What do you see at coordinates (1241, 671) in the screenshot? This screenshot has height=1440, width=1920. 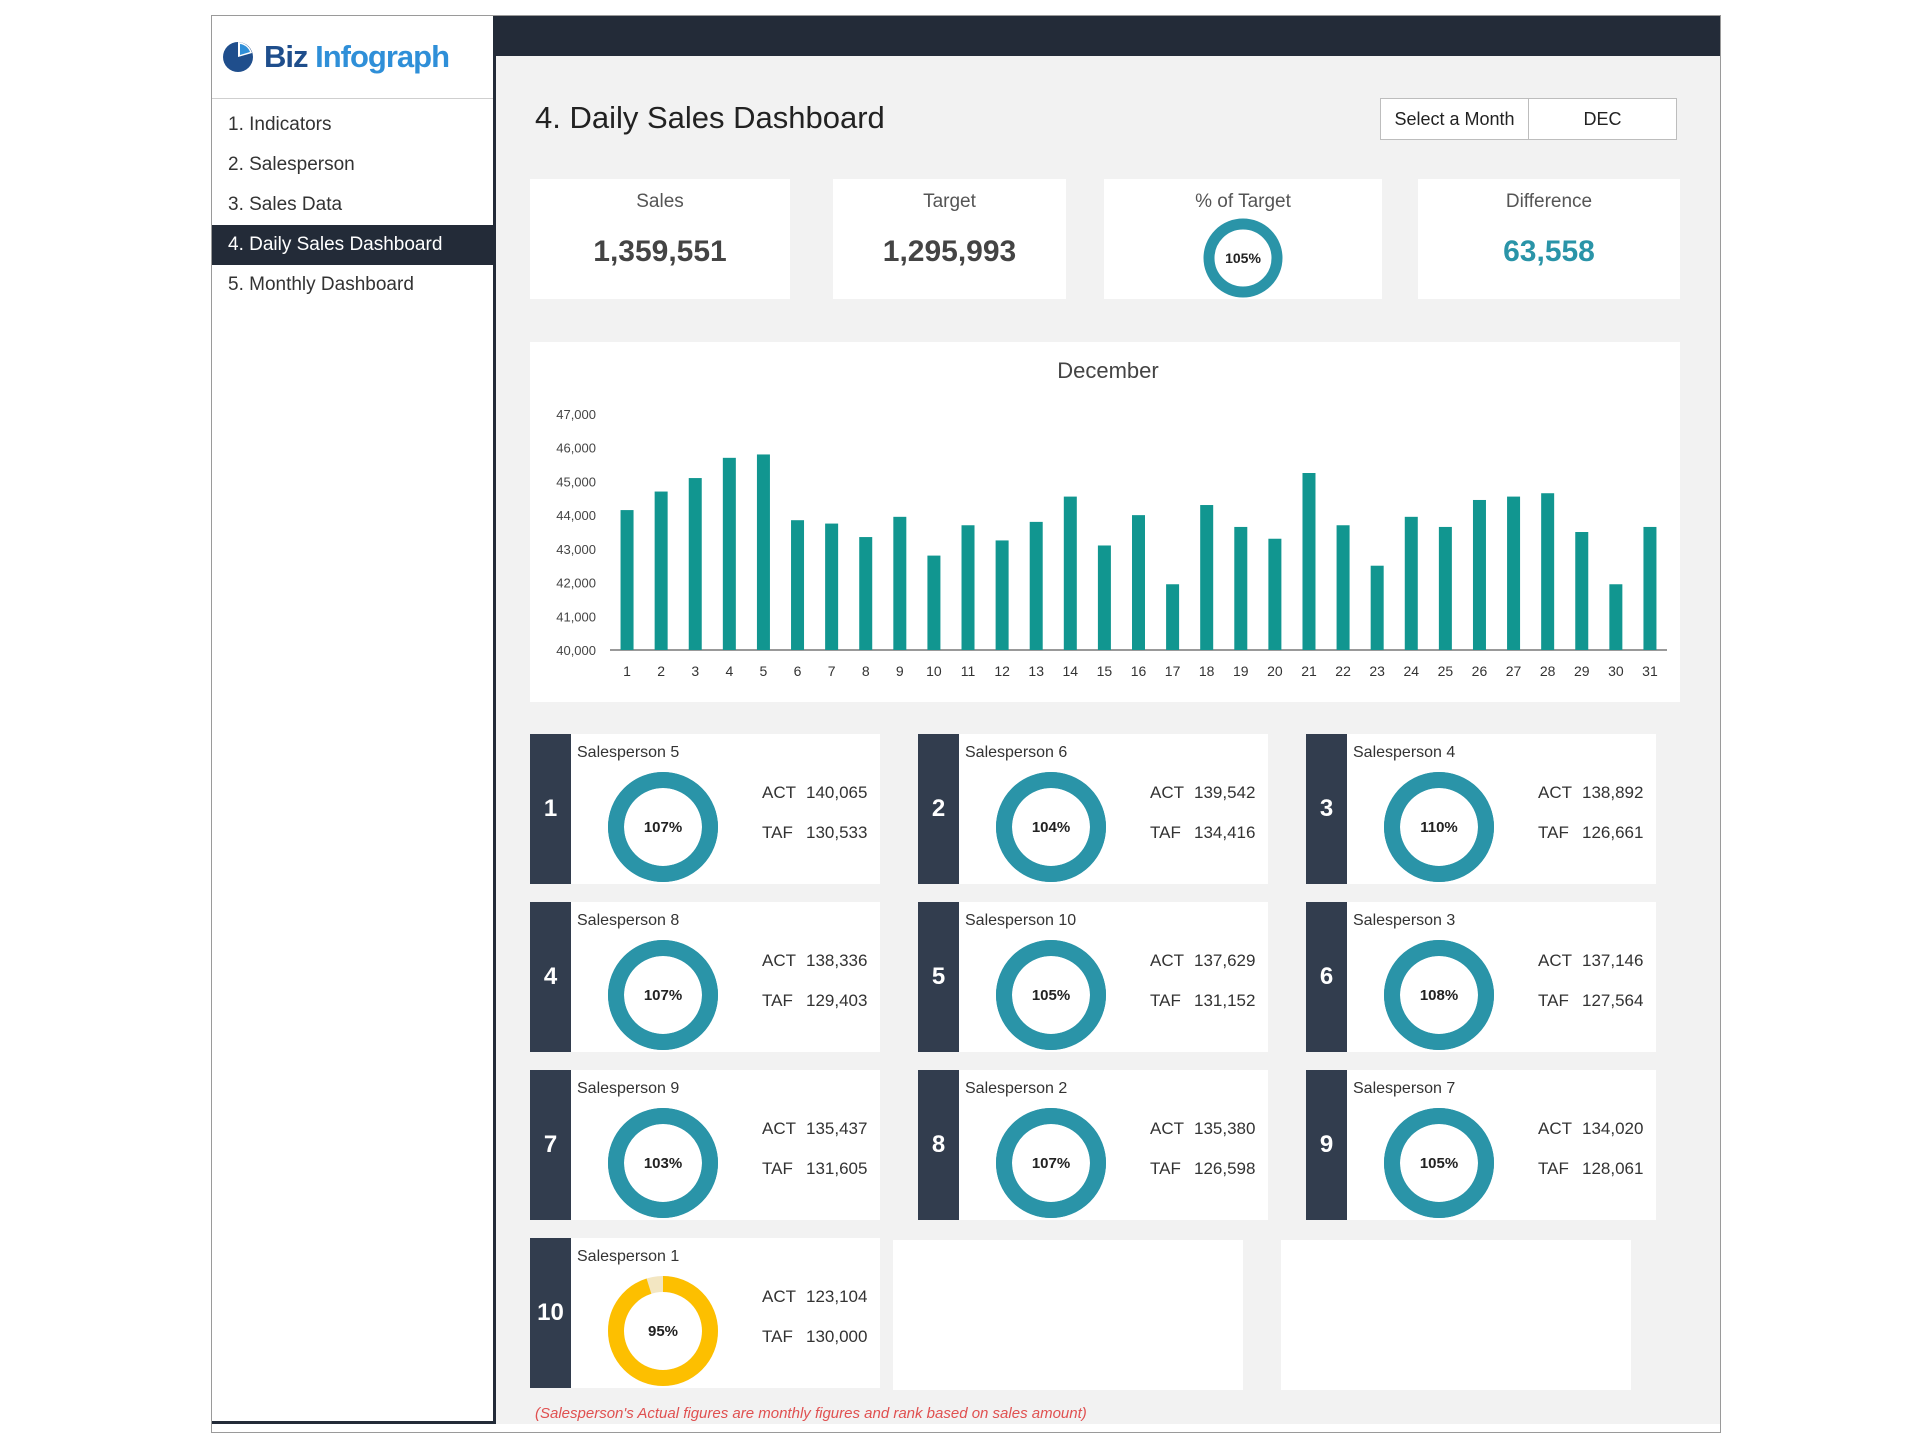 I see `x-tick-label: 19` at bounding box center [1241, 671].